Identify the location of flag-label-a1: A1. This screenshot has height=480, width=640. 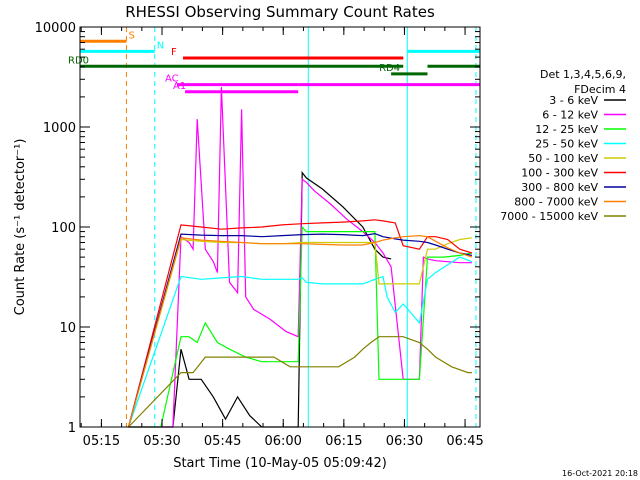
(179, 86).